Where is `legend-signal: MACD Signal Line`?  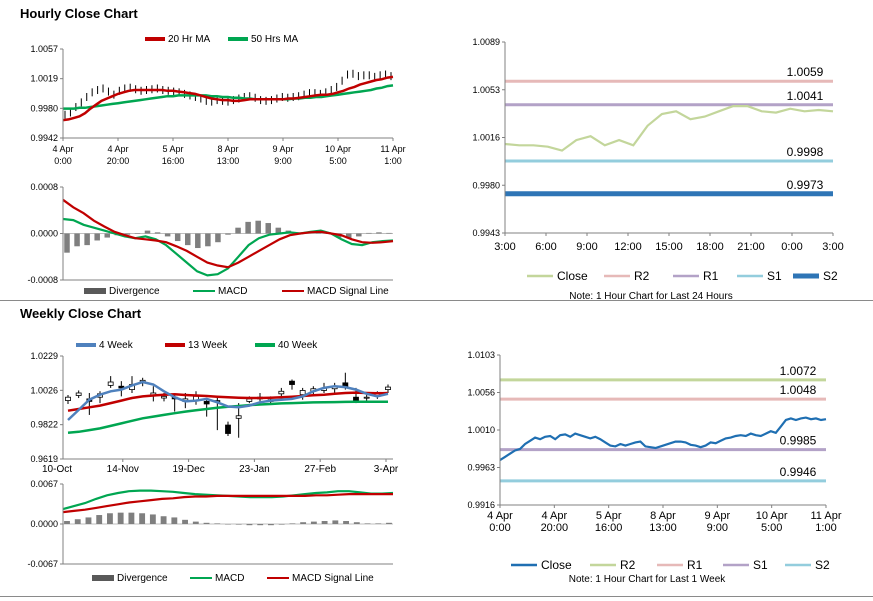 legend-signal: MACD Signal Line is located at coordinates (348, 291).